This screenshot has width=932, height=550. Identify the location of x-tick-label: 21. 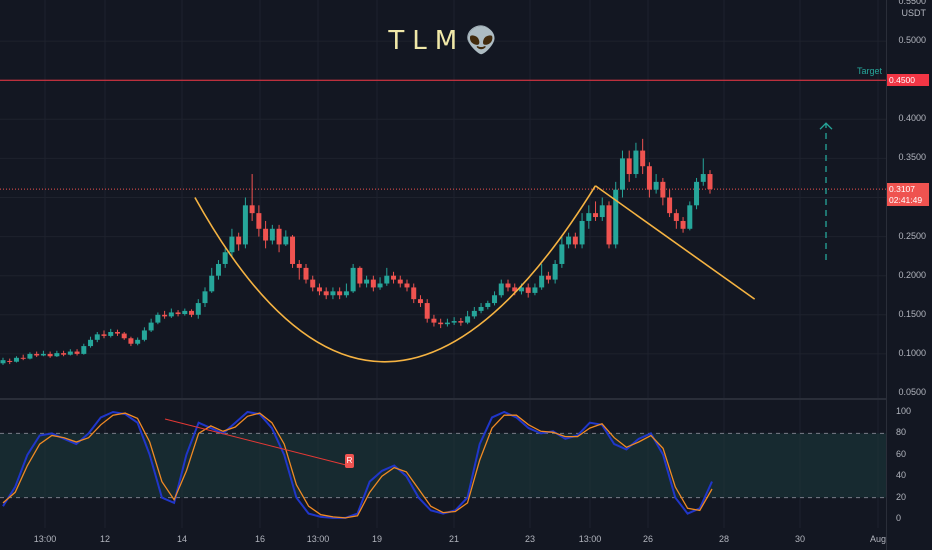
(454, 539).